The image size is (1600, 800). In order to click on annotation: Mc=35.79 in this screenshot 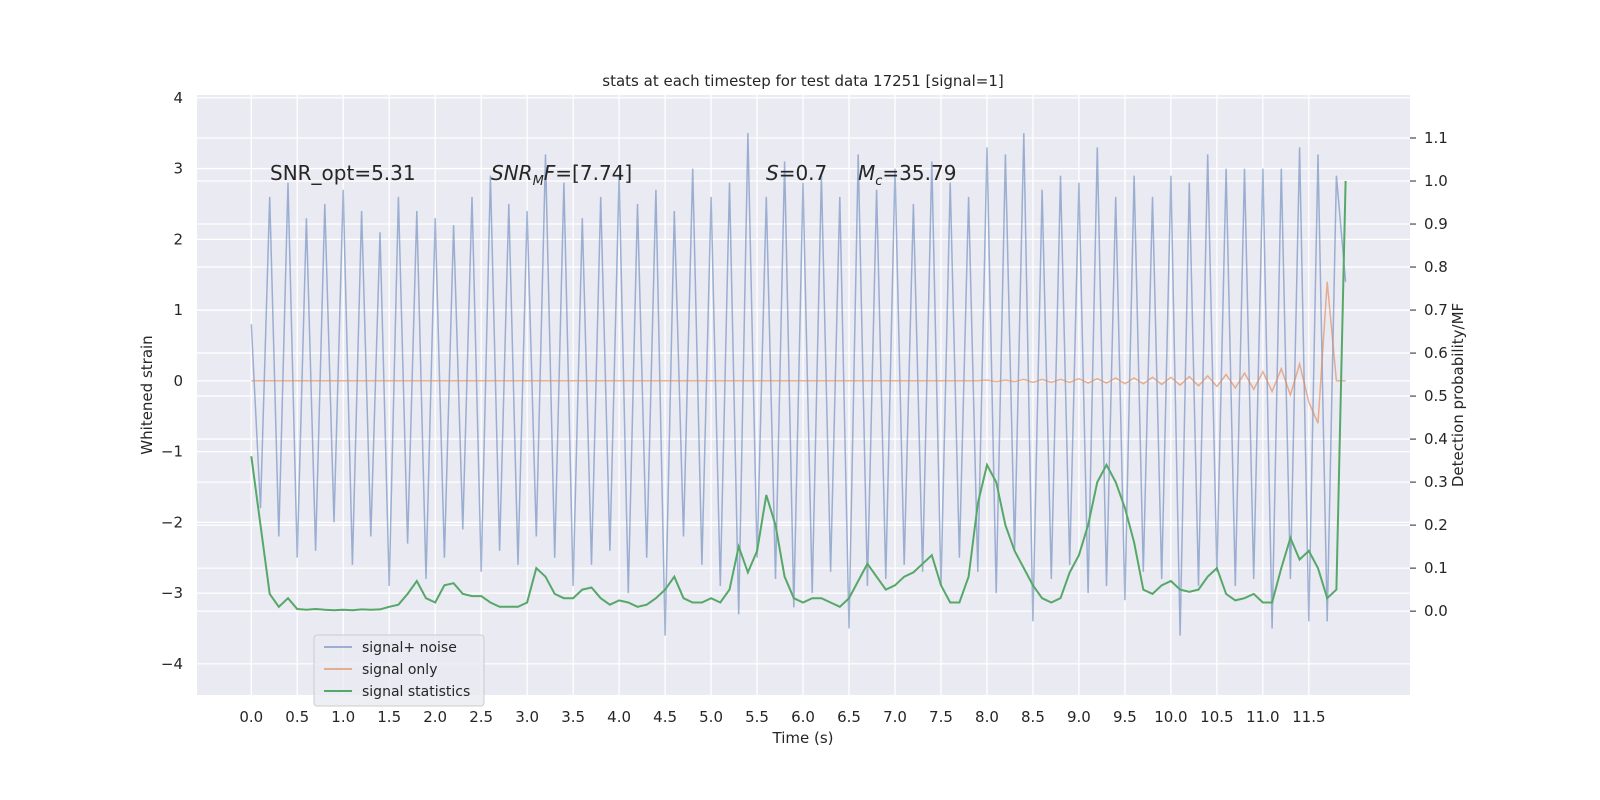, I will do `click(907, 175)`.